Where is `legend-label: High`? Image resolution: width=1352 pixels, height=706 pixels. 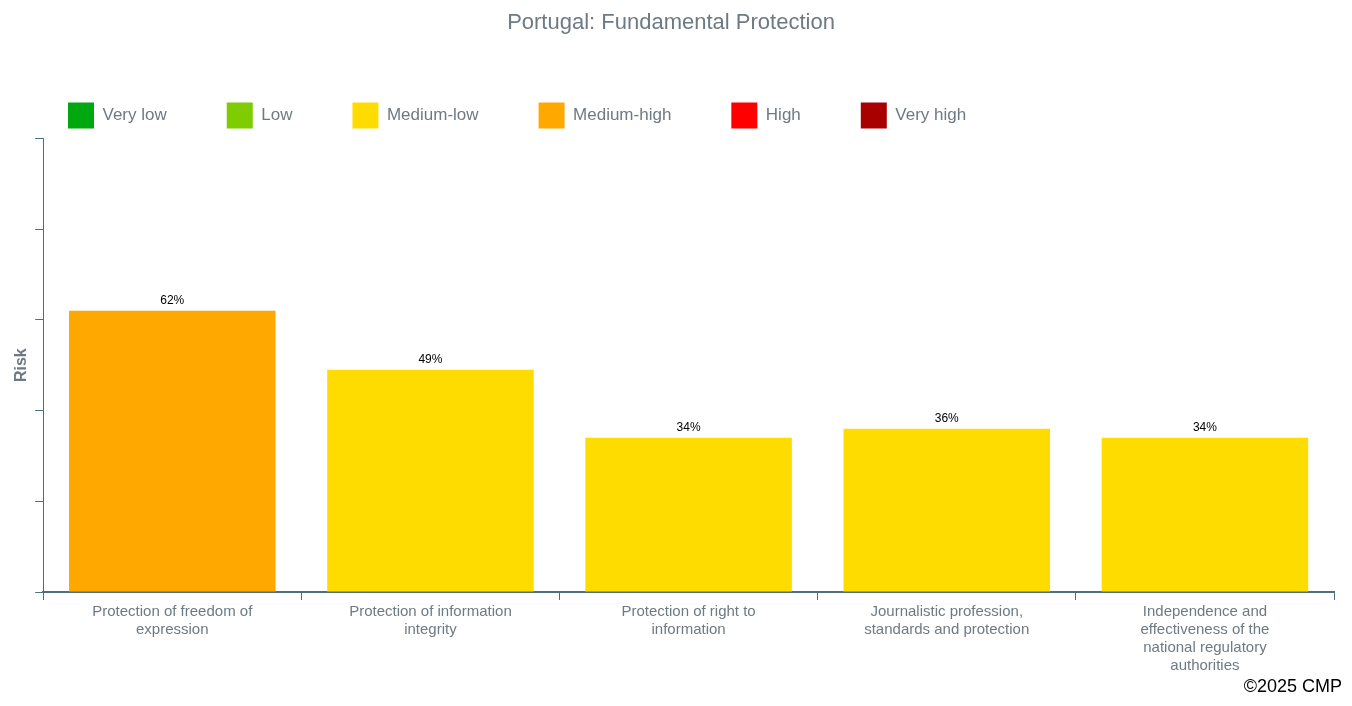
legend-label: High is located at coordinates (783, 115).